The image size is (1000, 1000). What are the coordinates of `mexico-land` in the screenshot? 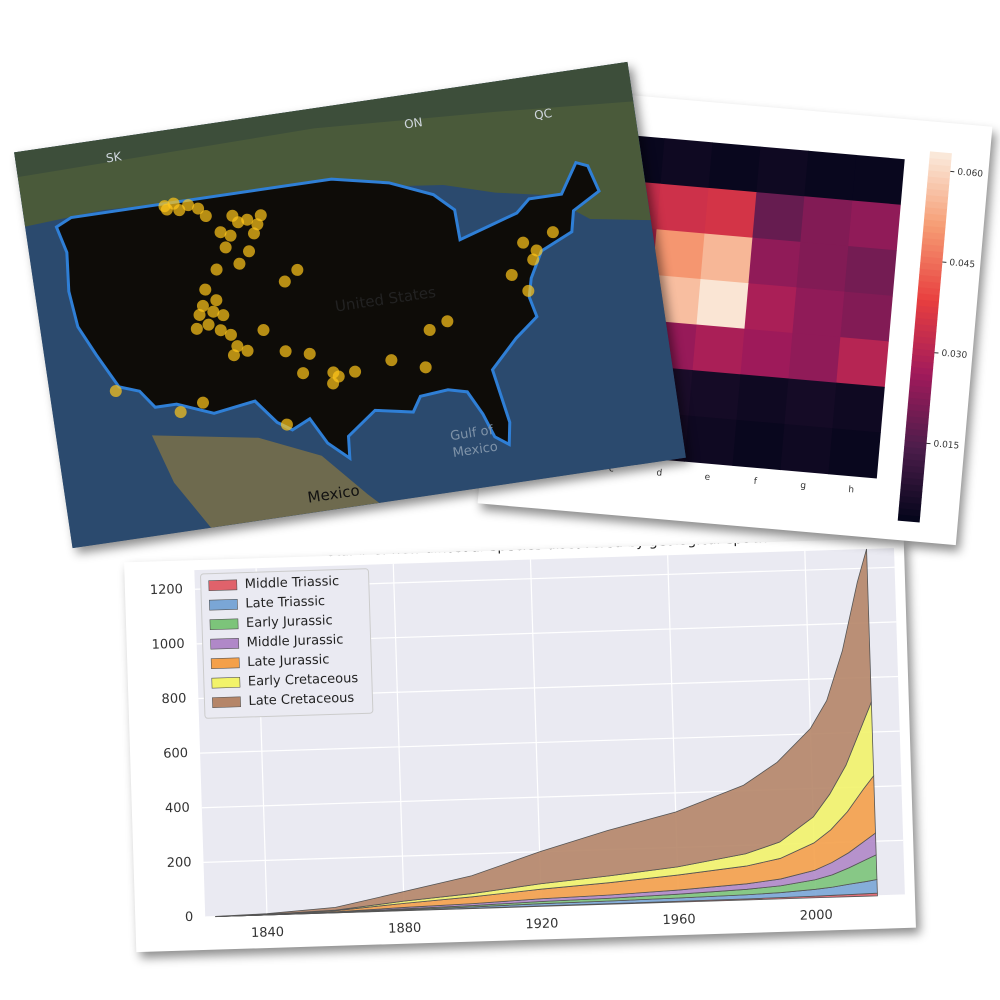 It's located at (265, 481).